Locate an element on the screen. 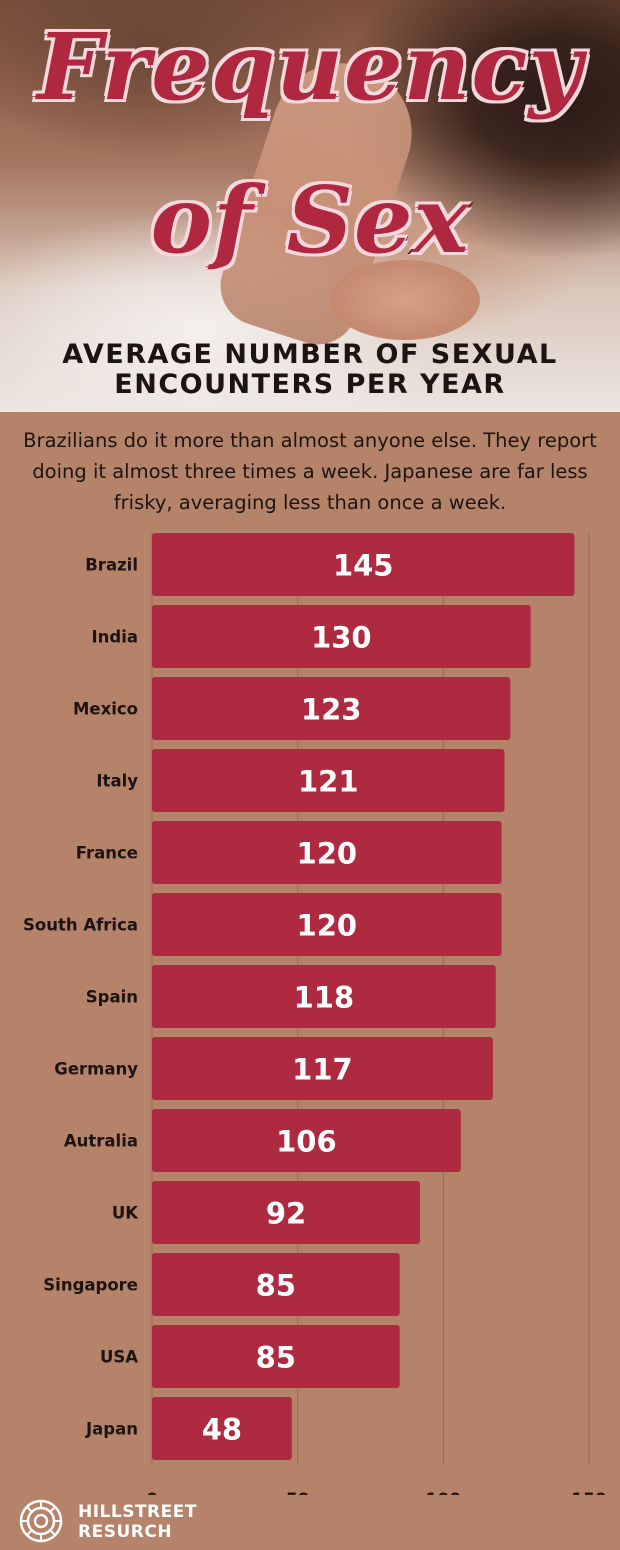 The width and height of the screenshot is (620, 1550). bar-value-label: 48 is located at coordinates (222, 1430).